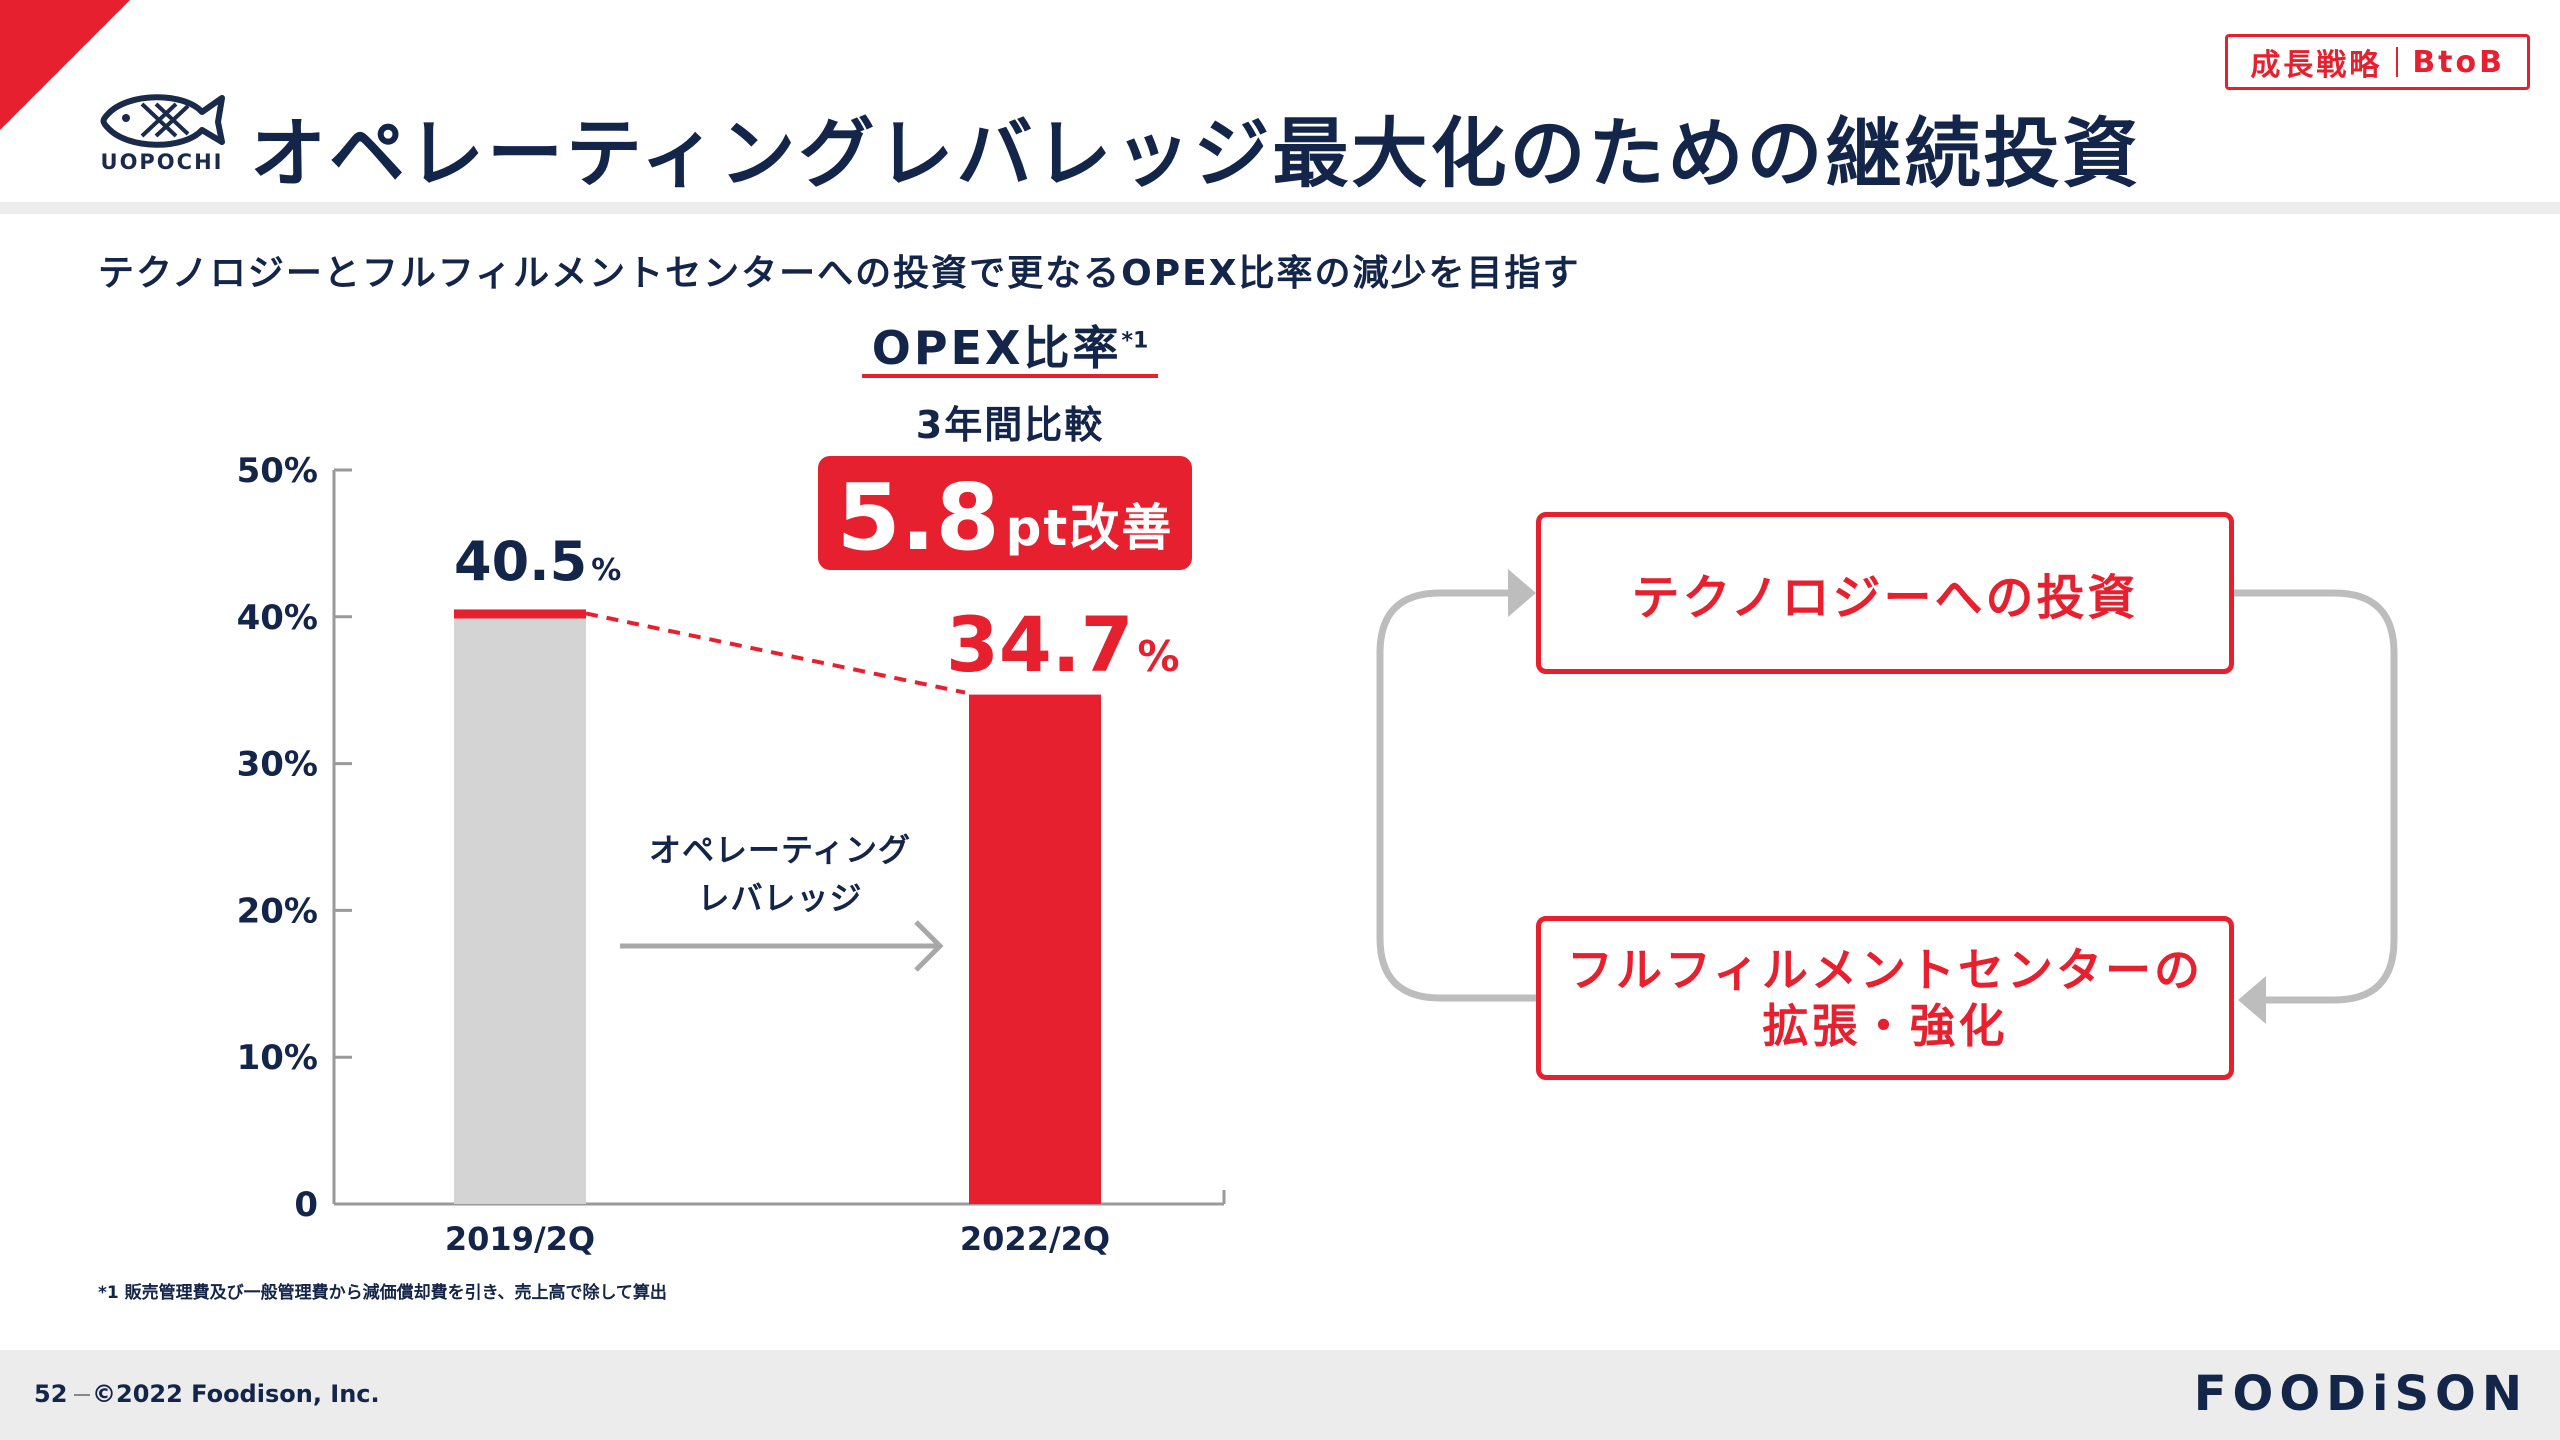  What do you see at coordinates (918, 517) in the screenshot?
I see `improvement-value: 5.8` at bounding box center [918, 517].